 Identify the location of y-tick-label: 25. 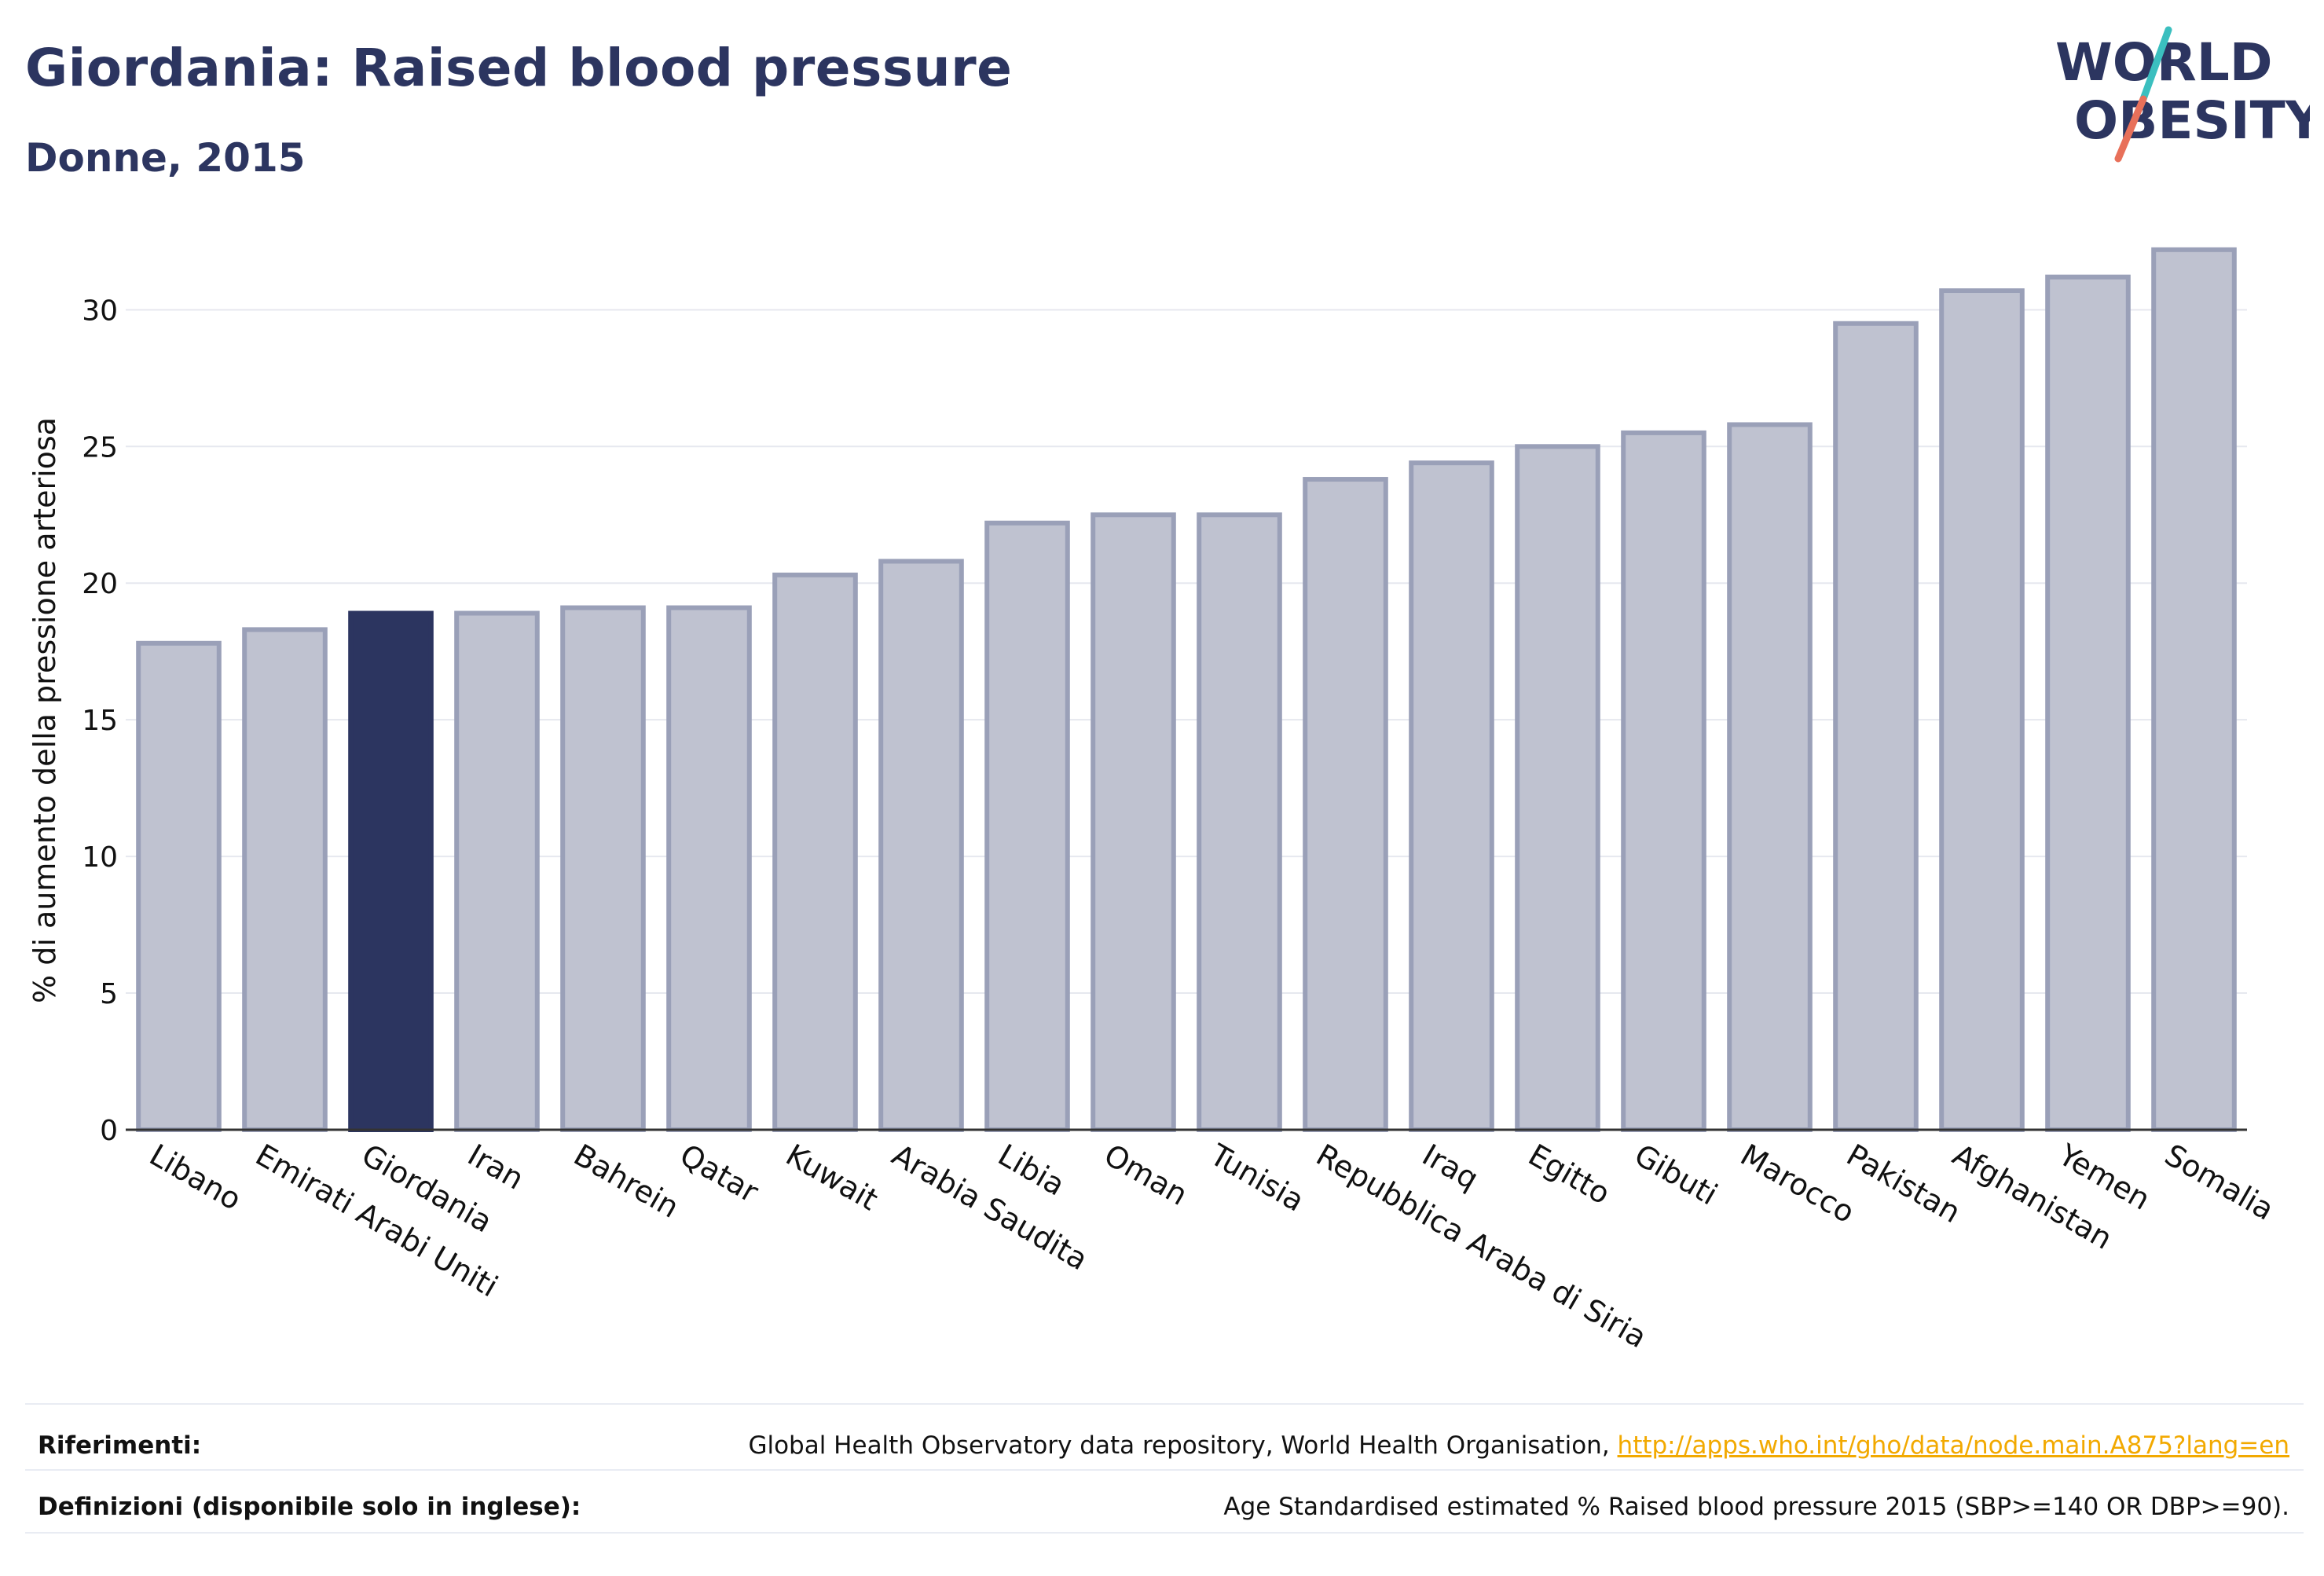
(100, 447).